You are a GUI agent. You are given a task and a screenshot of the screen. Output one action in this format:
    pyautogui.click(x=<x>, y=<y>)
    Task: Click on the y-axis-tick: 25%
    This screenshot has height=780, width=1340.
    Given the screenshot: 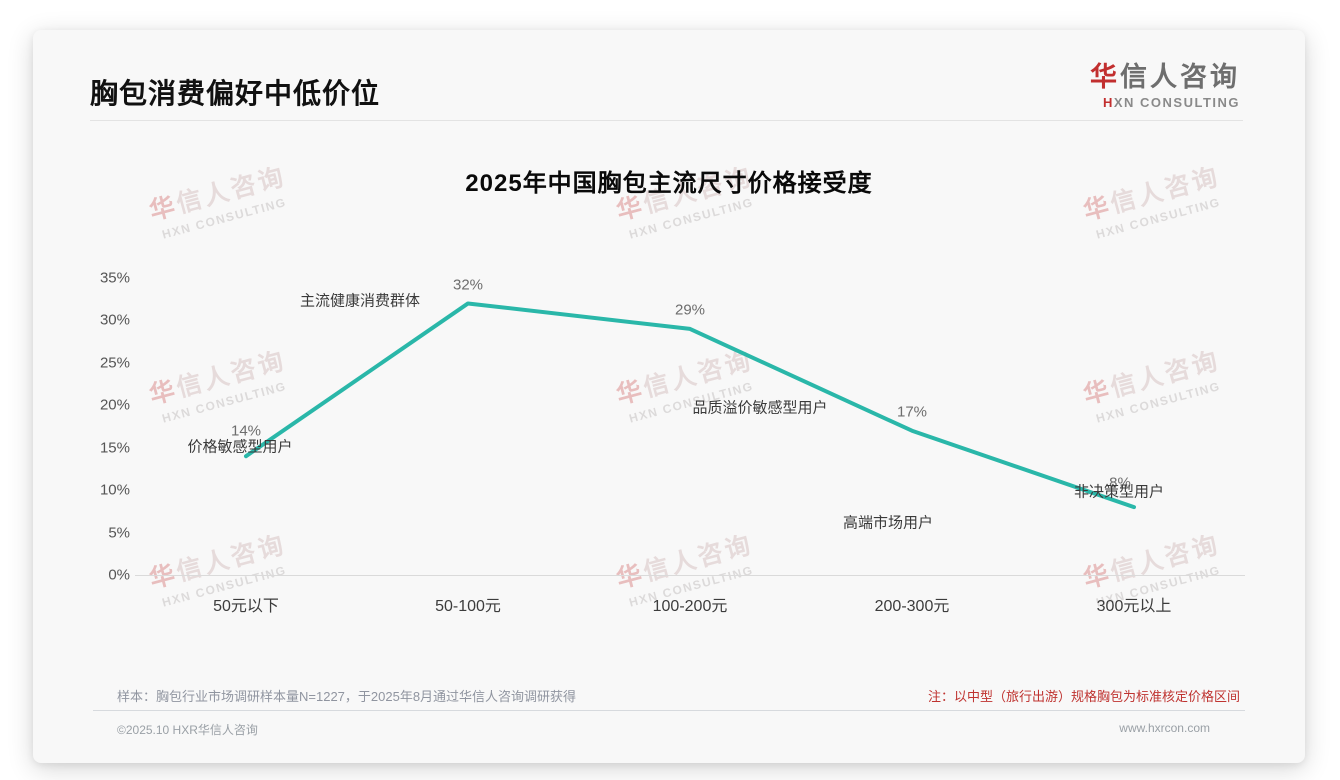 What is the action you would take?
    pyautogui.click(x=114, y=363)
    